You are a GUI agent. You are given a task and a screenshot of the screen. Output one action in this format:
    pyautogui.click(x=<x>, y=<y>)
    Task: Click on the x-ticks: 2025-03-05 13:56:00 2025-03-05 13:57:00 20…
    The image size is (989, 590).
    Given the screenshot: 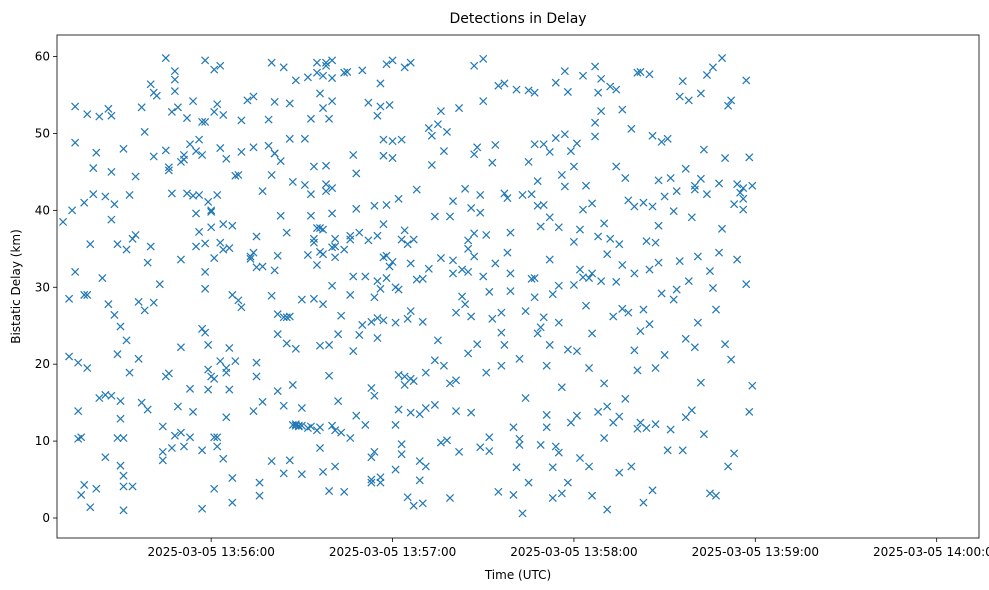 What is the action you would take?
    pyautogui.click(x=568, y=548)
    